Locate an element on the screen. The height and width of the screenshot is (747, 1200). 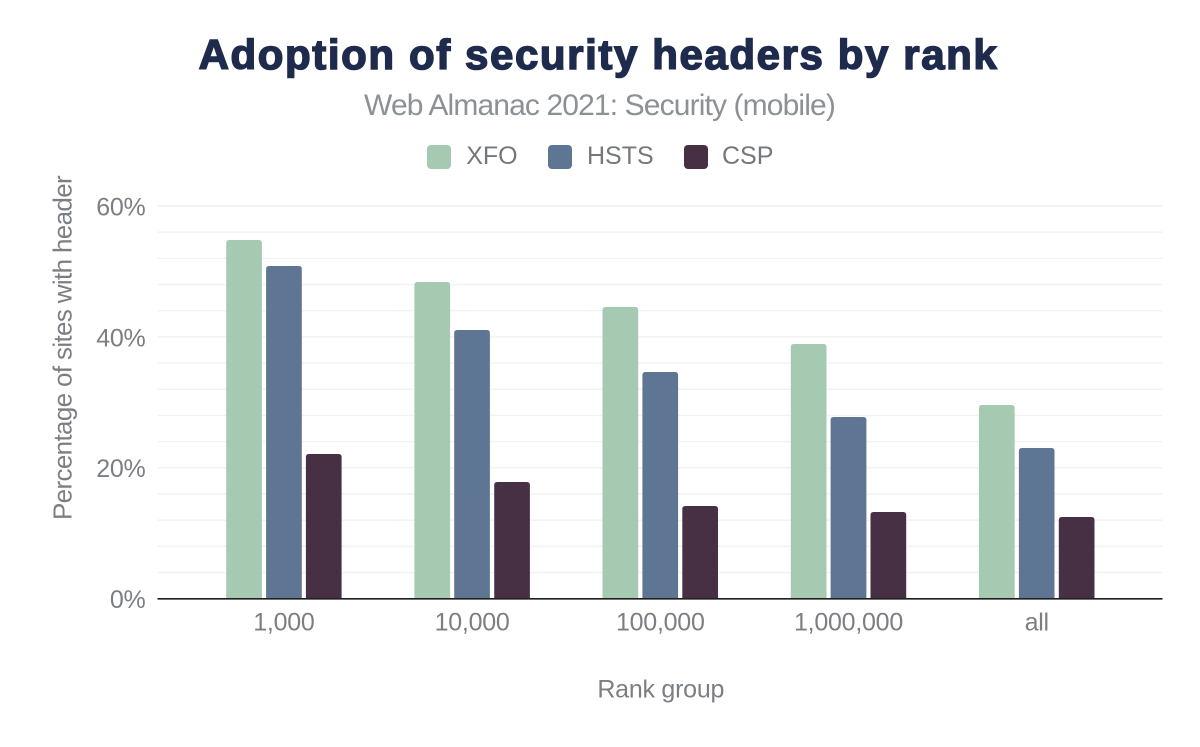
svg-text:Web Almanac 2021: Security (mo: Web Almanac 2021: Security (mobile) is located at coordinates (599, 105).